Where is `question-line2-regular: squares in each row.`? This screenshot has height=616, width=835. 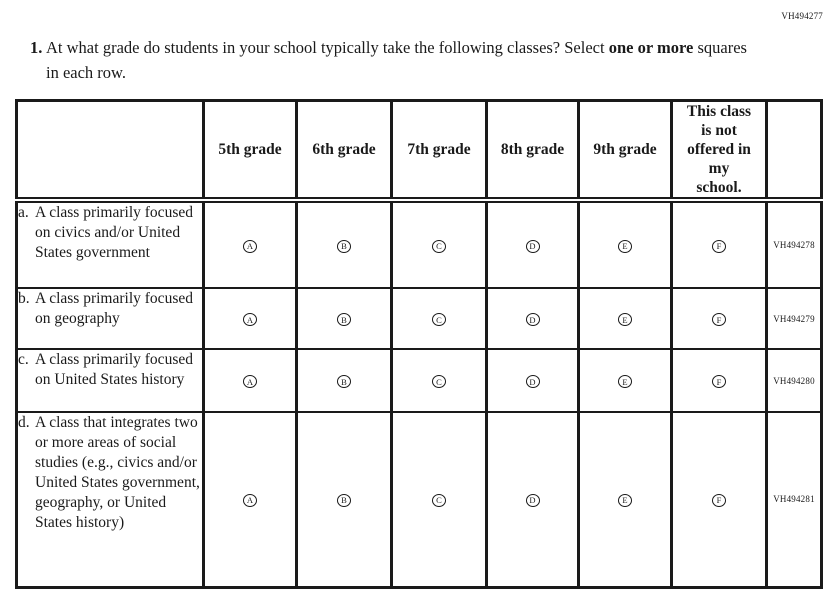
question-line2-regular: squares in each row. is located at coordinates (396, 60).